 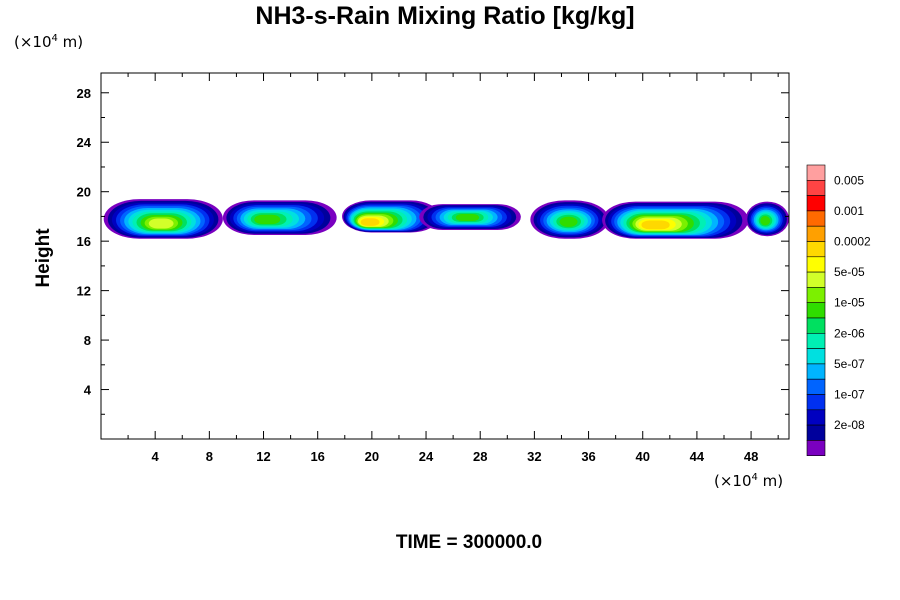 What do you see at coordinates (480, 456) in the screenshot?
I see `x-tick-label: 28` at bounding box center [480, 456].